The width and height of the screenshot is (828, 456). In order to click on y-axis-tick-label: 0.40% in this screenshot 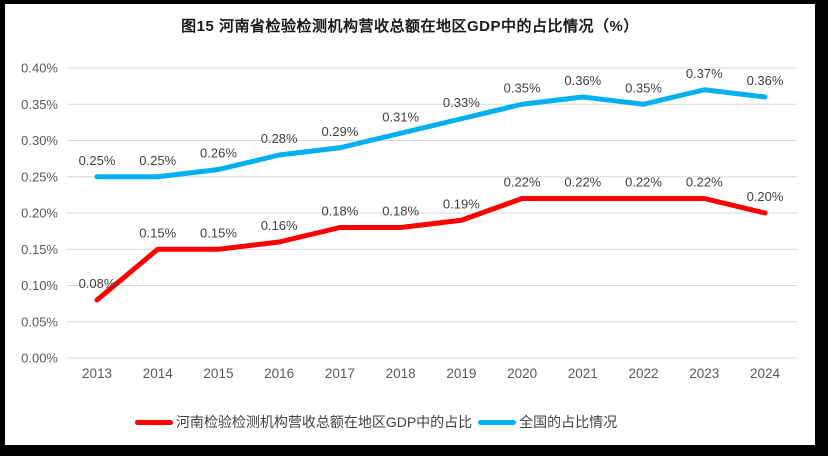, I will do `click(39, 68)`.